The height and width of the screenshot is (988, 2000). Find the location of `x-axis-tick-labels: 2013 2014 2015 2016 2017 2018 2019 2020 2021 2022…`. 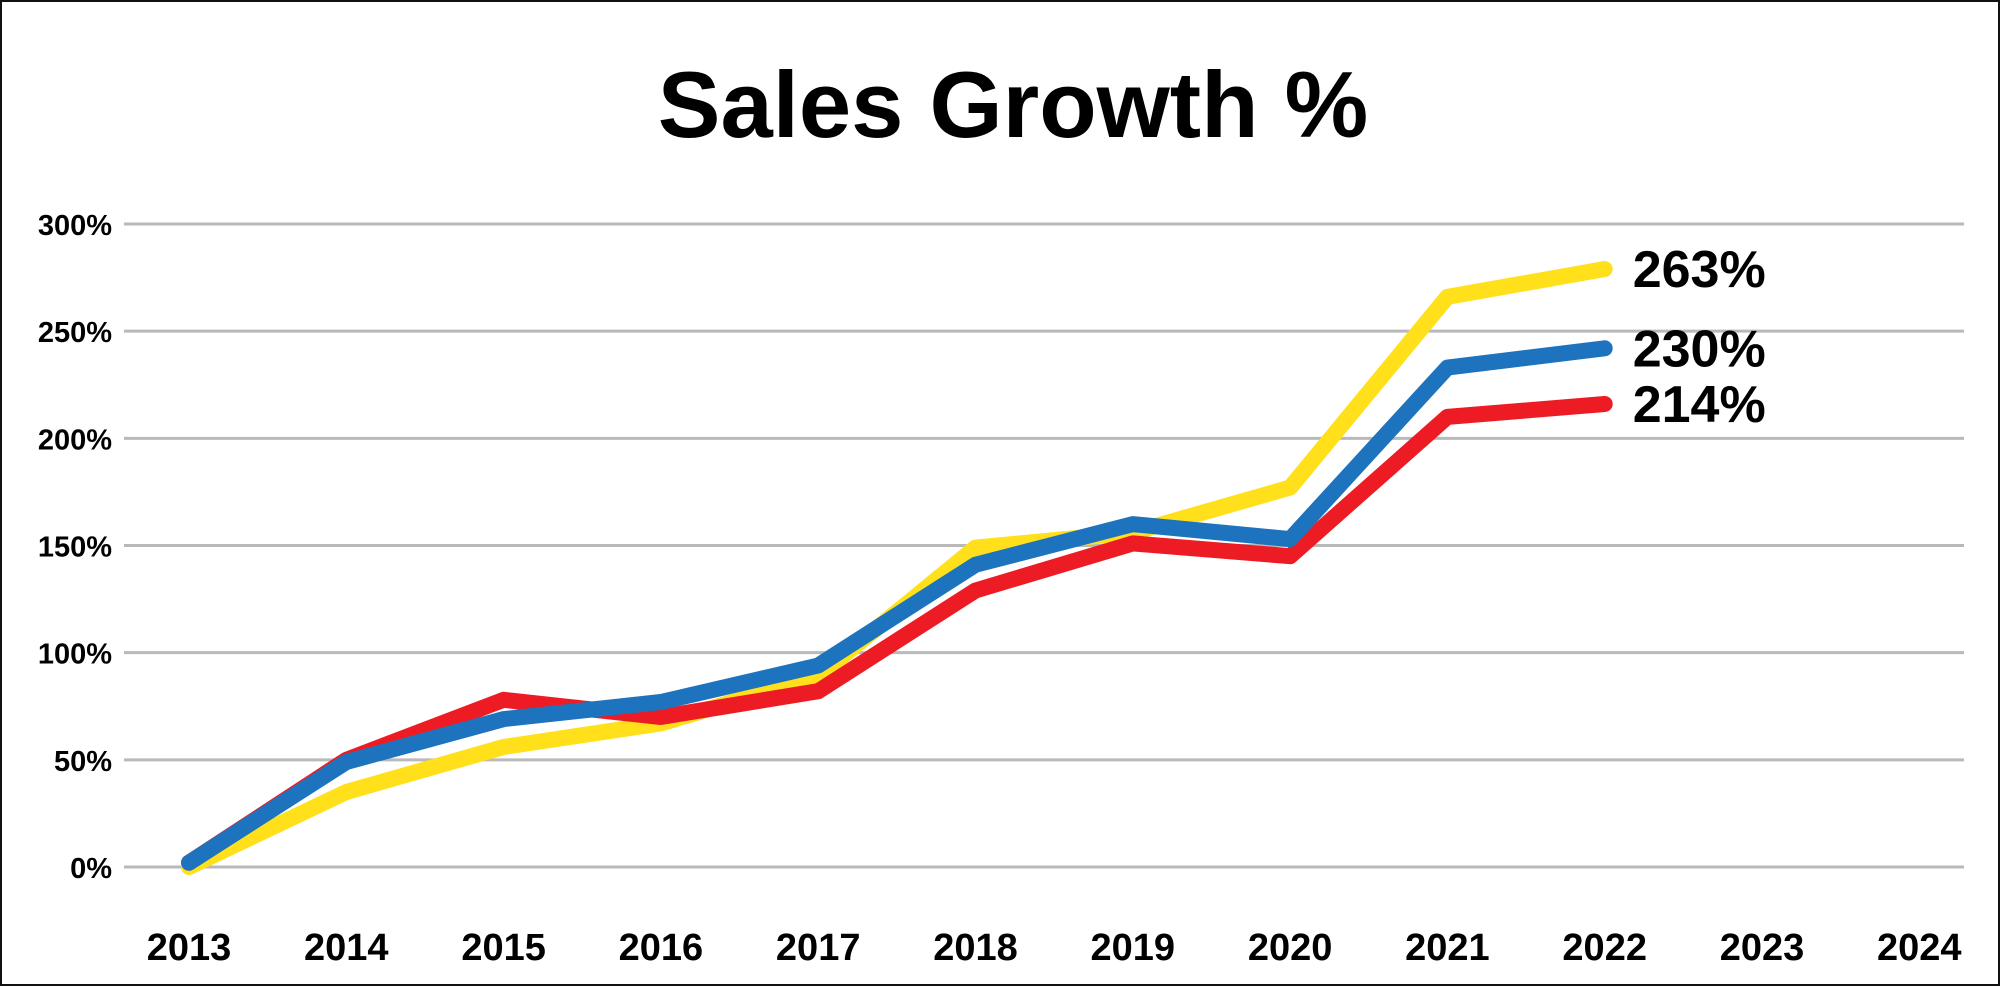

x-axis-tick-labels: 2013 2014 2015 2016 2017 2018 2019 2020 2021 2022… is located at coordinates (1054, 948).